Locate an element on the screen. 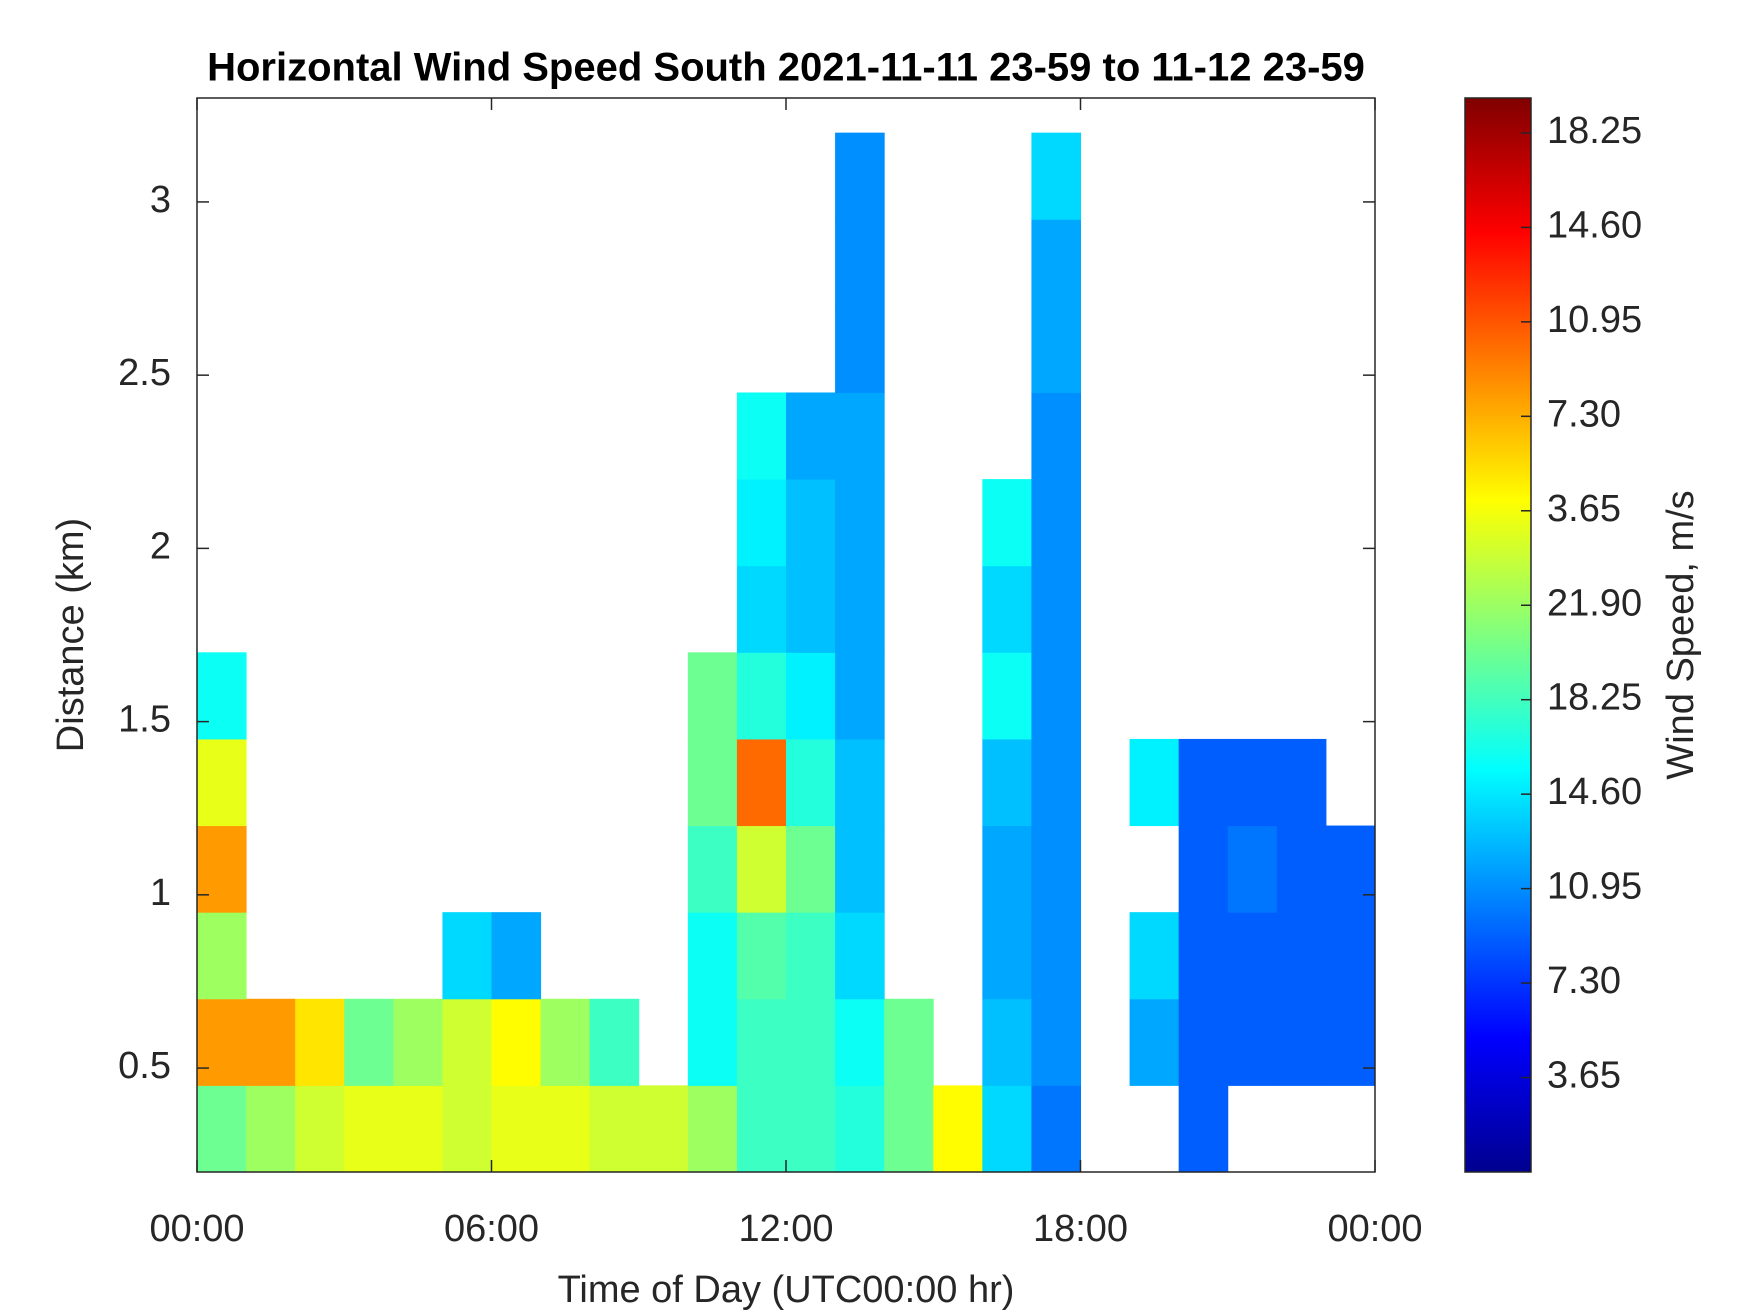  y-tick-label: 1 is located at coordinates (160, 893).